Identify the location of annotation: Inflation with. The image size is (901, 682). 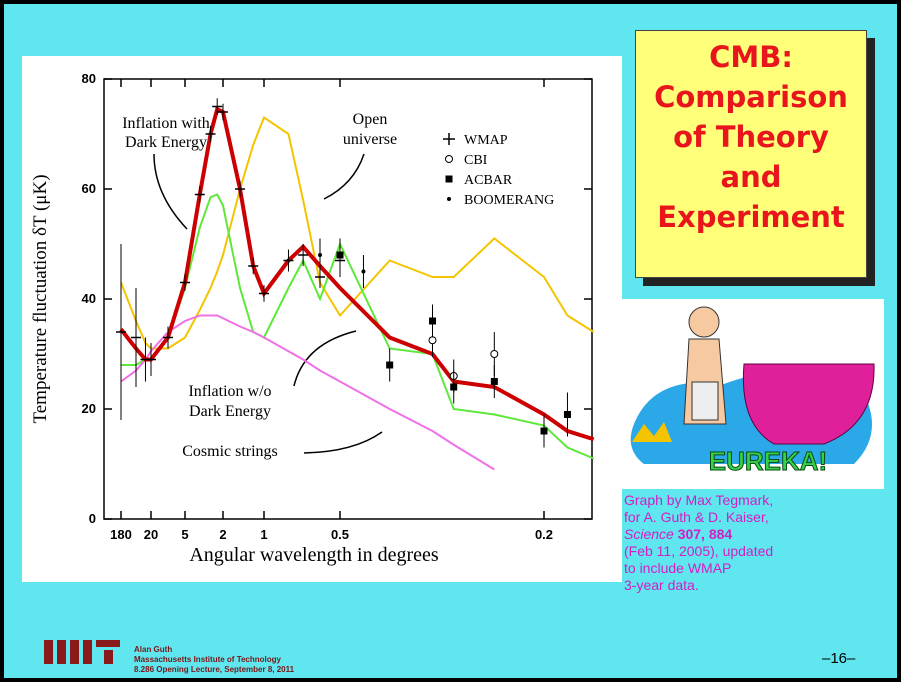
(166, 123).